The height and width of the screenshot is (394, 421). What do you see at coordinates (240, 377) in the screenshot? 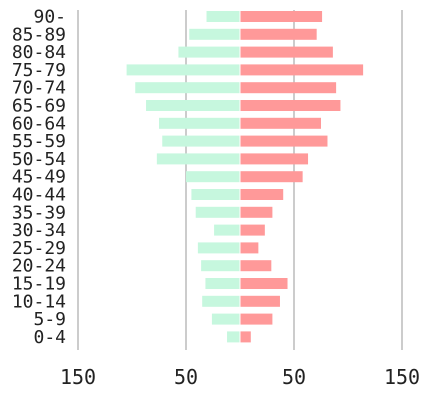
I see `x-tick-labels: 150 50 50 150` at bounding box center [240, 377].